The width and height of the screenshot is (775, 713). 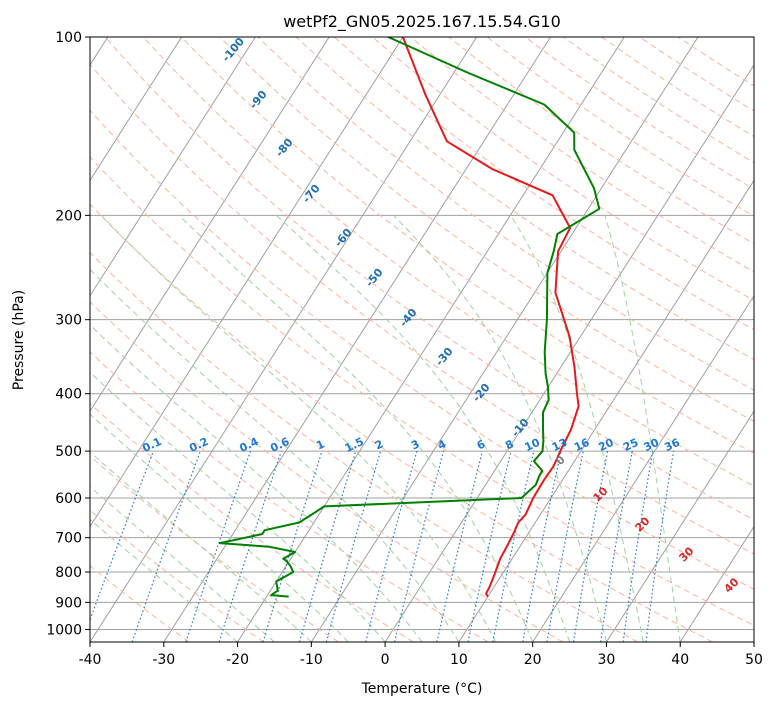 What do you see at coordinates (237, 660) in the screenshot?
I see `x-tick-label: -20` at bounding box center [237, 660].